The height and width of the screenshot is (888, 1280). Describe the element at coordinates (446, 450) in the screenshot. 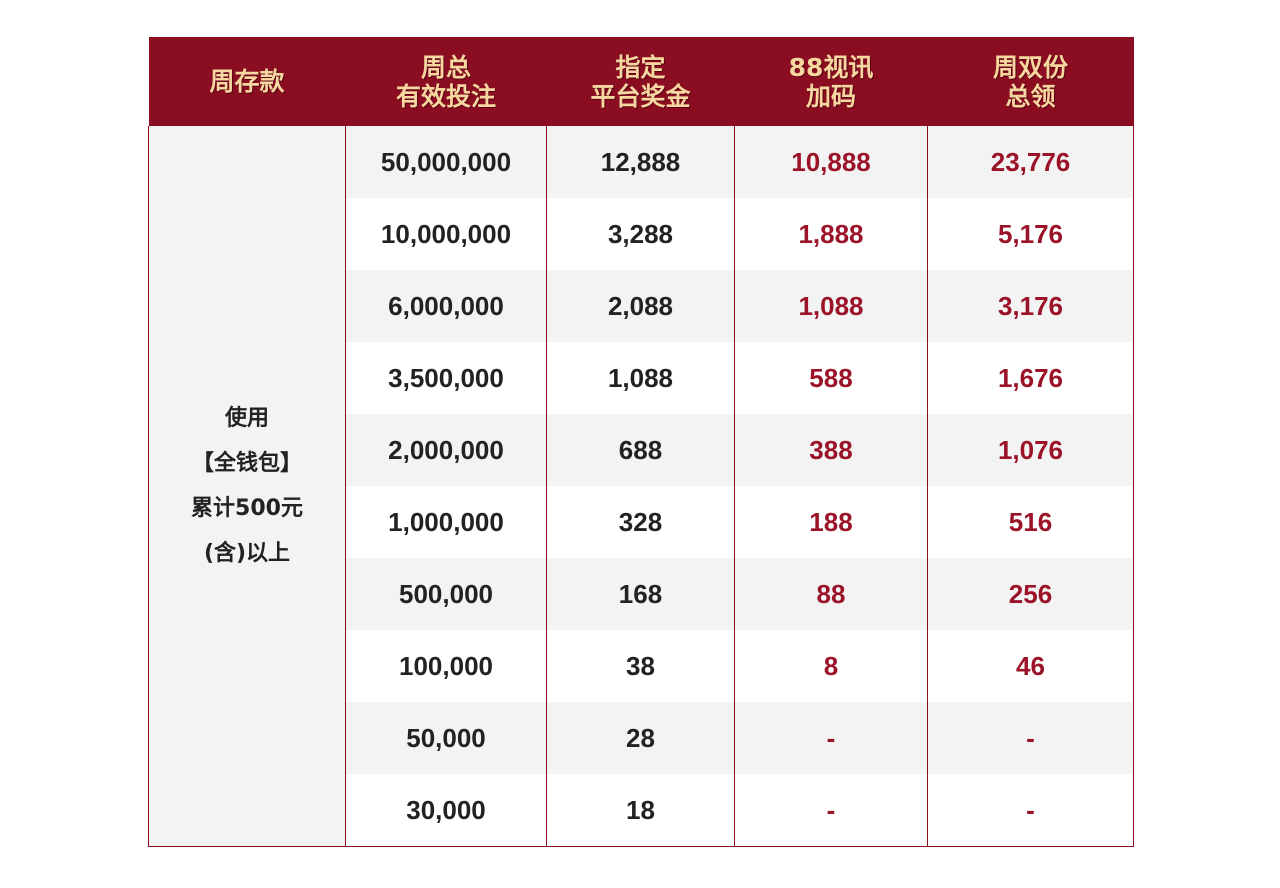

I see `cell-valid-bet: 2,000,000` at that location.